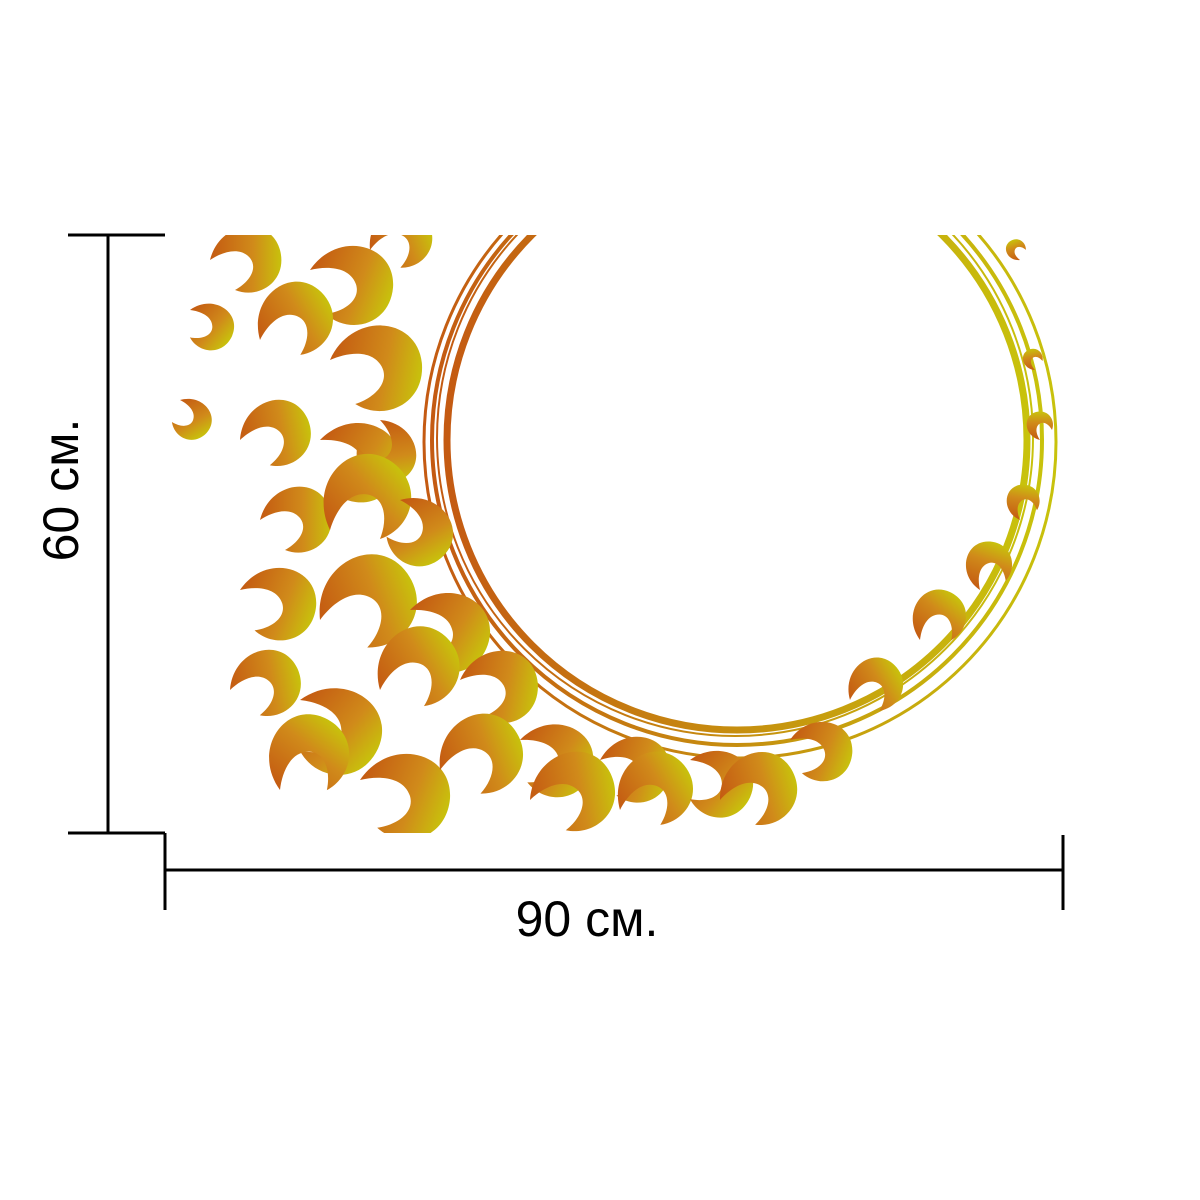 The height and width of the screenshot is (1200, 1200). Describe the element at coordinates (587, 919) in the screenshot. I see `width-label: 90 см.` at that location.